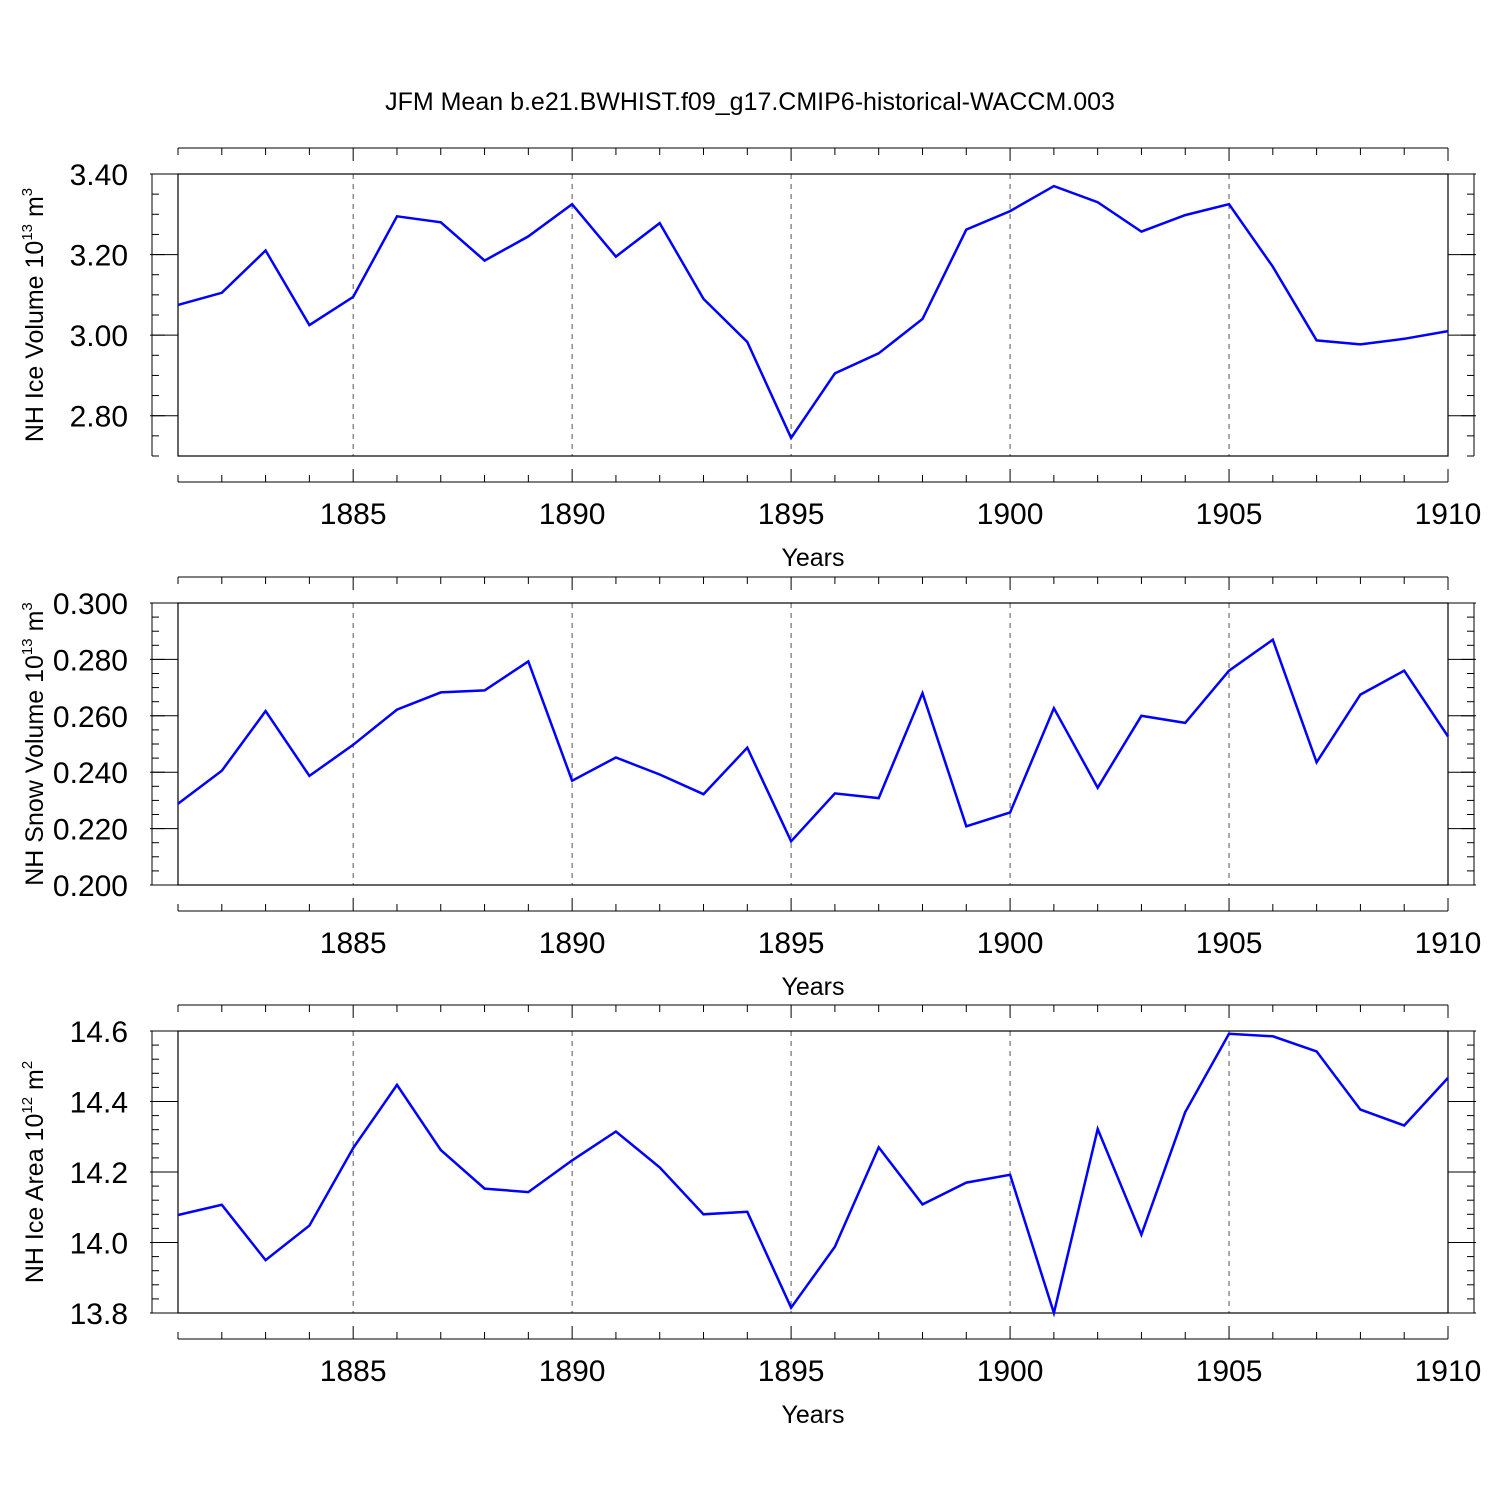 The image size is (1500, 1500). What do you see at coordinates (99, 1173) in the screenshot?
I see `y-tick-label: 14.2` at bounding box center [99, 1173].